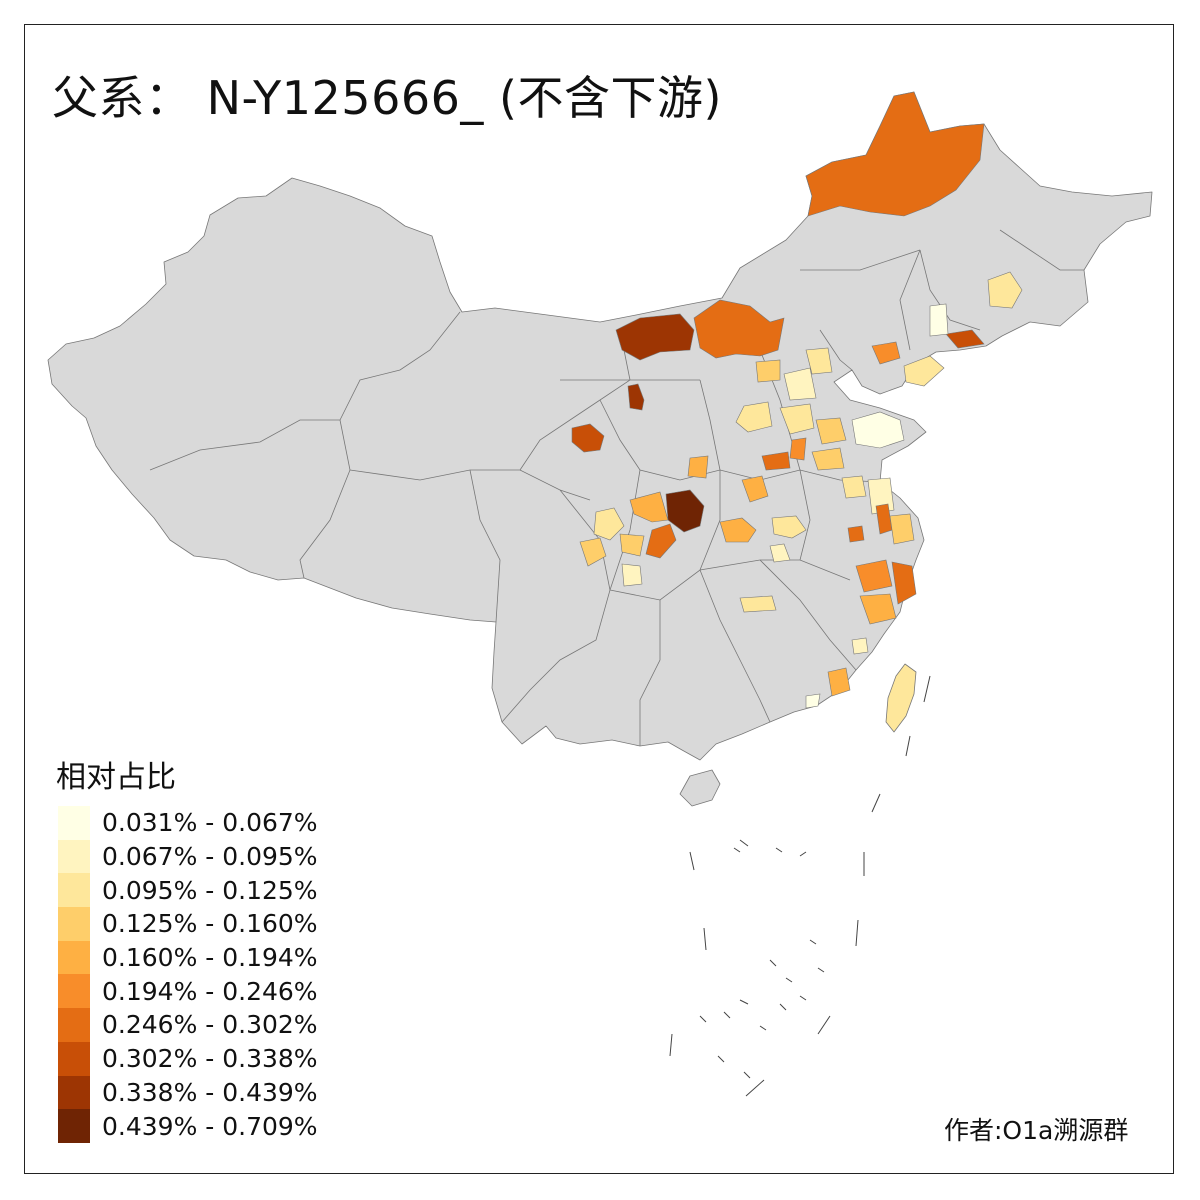 Image resolution: width=1200 pixels, height=1200 pixels. I want to click on region-fujian-b, so click(839, 682).